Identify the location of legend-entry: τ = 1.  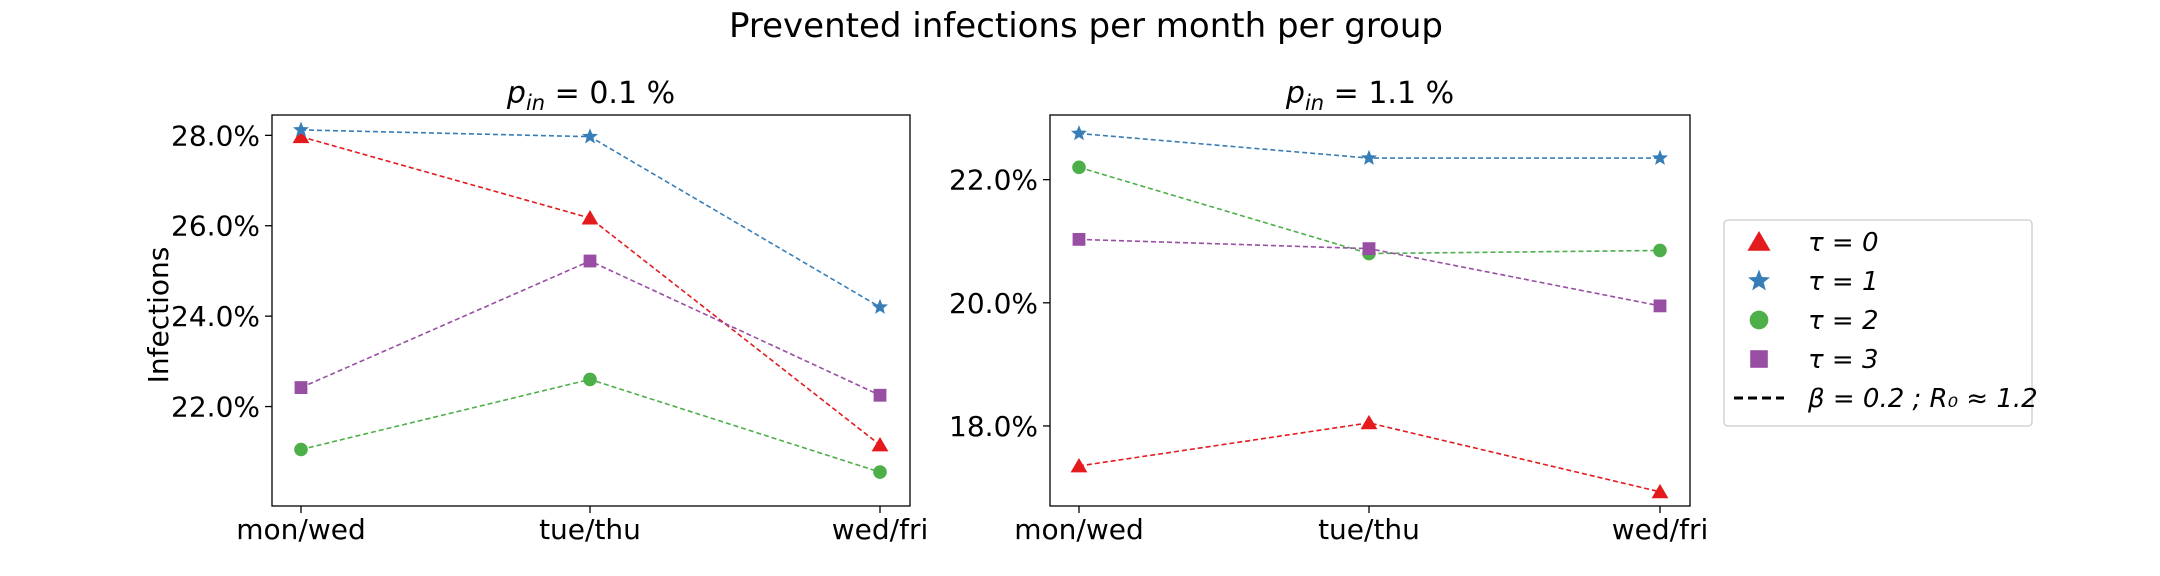
(1813, 282).